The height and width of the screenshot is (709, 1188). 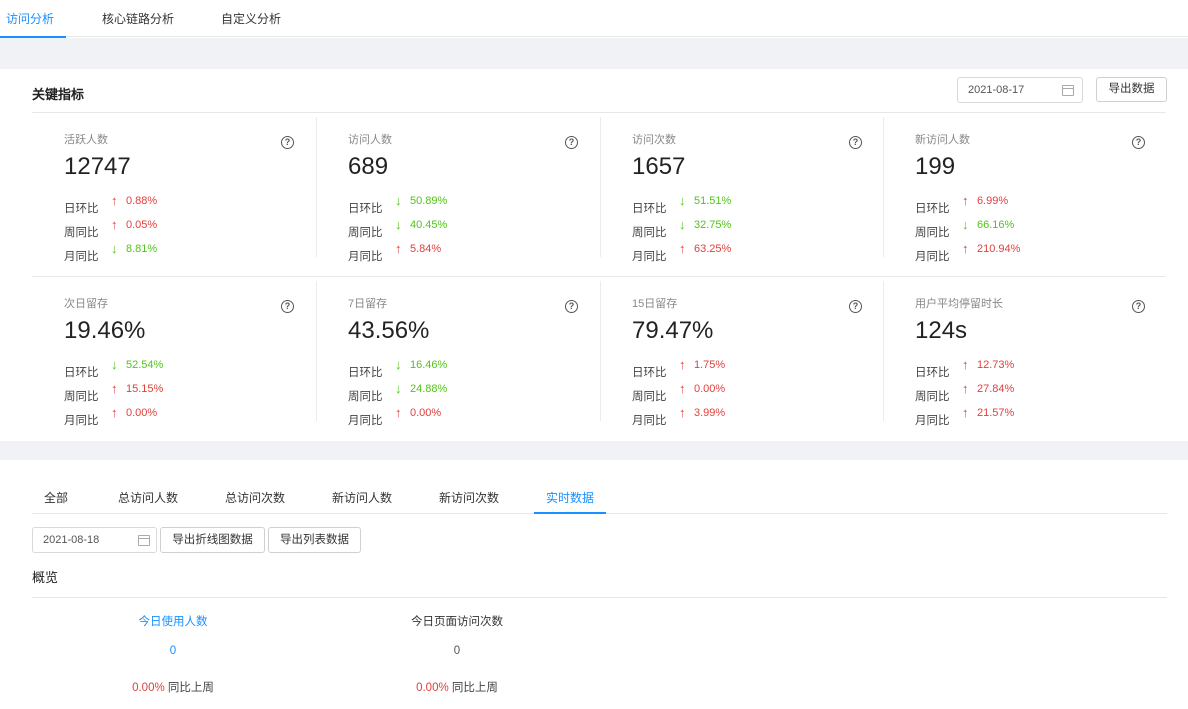 I want to click on metric-compare-row: 周同比 ↑ 0.00%, so click(x=678, y=392).